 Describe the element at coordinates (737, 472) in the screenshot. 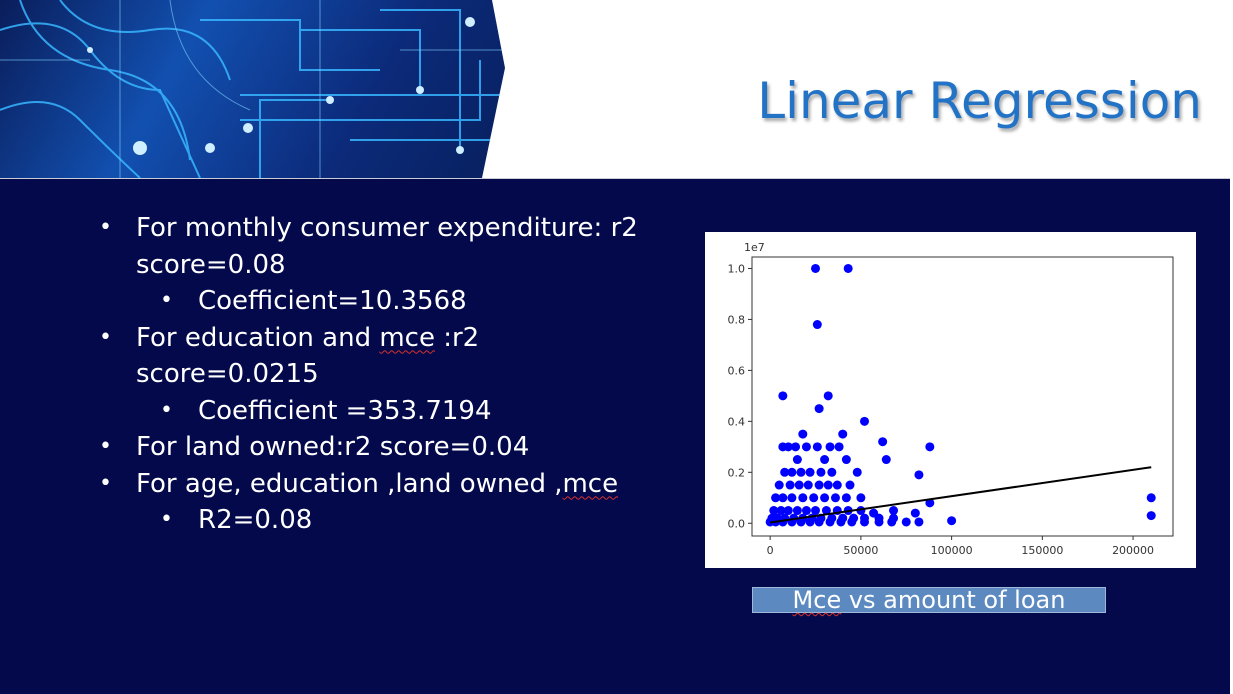

I see `y-tick-label: 0.2` at that location.